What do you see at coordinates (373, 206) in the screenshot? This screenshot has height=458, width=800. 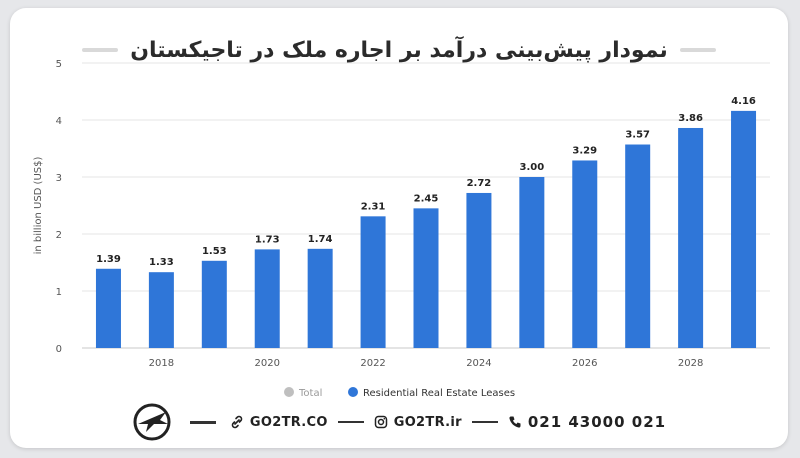 I see `bar-value-label: 2.31` at bounding box center [373, 206].